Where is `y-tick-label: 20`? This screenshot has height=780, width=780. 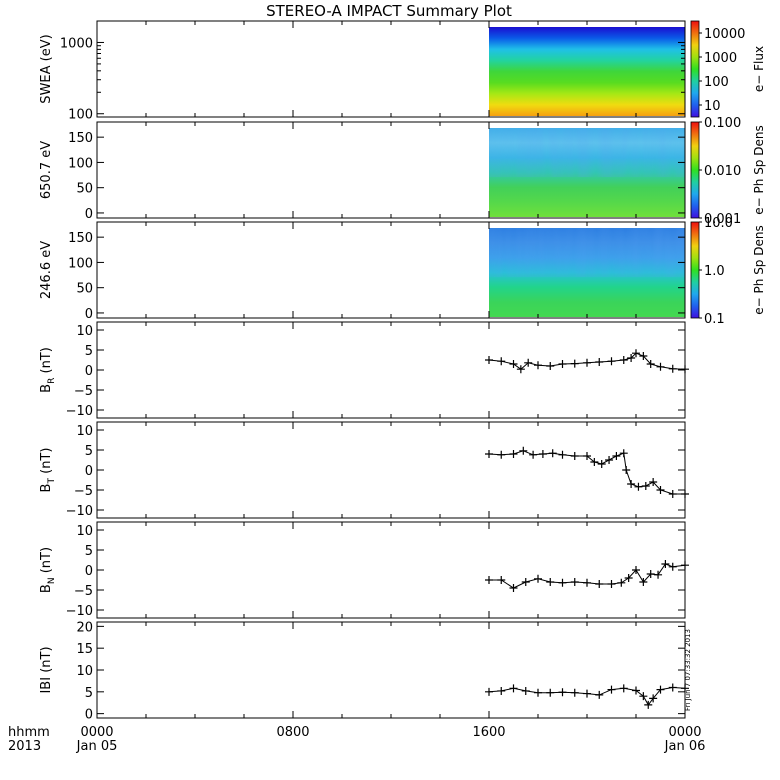
y-tick-label: 20 is located at coordinates (84, 627).